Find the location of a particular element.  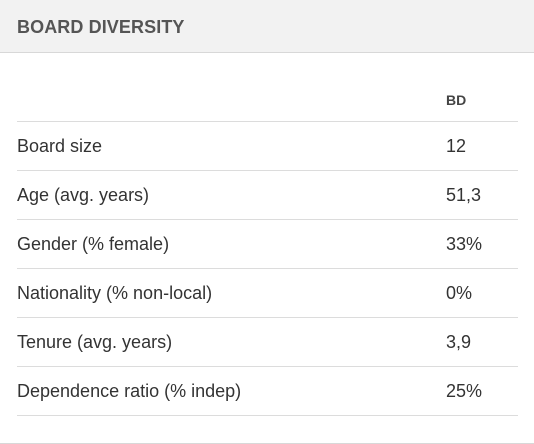

row-label: Board size is located at coordinates (60, 145).